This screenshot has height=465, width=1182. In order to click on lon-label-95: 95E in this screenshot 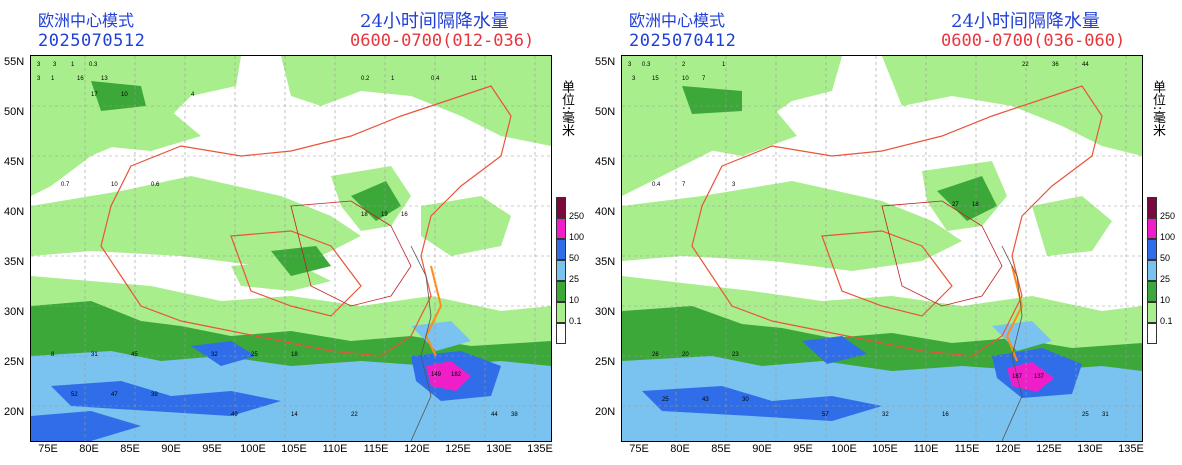, I will do `click(803, 449)`.